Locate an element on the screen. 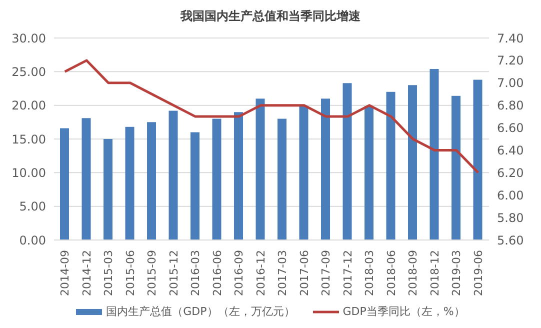  x-tick-label: 2018-03 is located at coordinates (369, 273).